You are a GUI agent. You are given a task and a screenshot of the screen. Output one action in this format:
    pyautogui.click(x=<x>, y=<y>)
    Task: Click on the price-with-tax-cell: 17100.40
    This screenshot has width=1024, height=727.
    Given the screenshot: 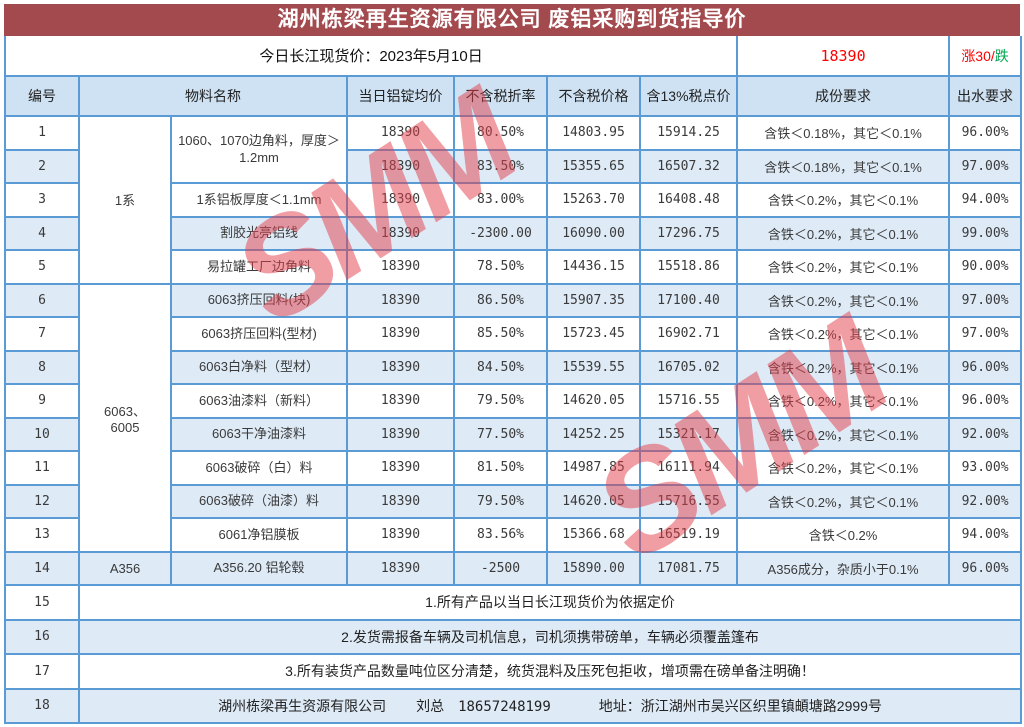 What is the action you would take?
    pyautogui.click(x=688, y=300)
    